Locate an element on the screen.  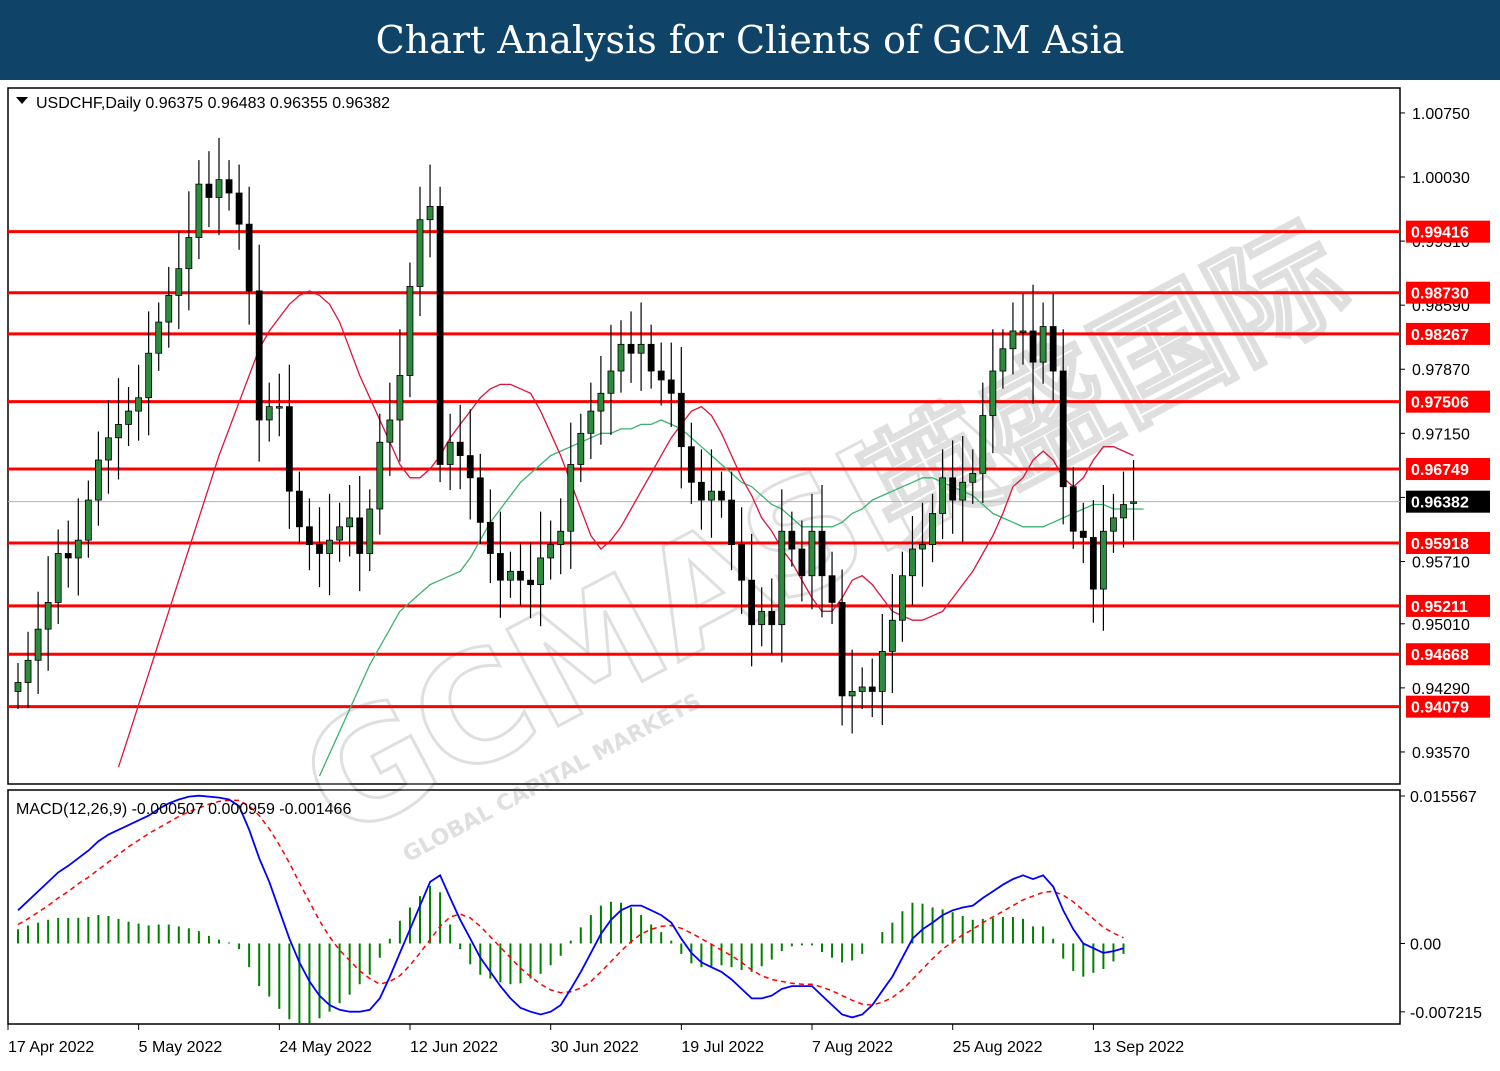
current-price-tag is located at coordinates (1448, 501).